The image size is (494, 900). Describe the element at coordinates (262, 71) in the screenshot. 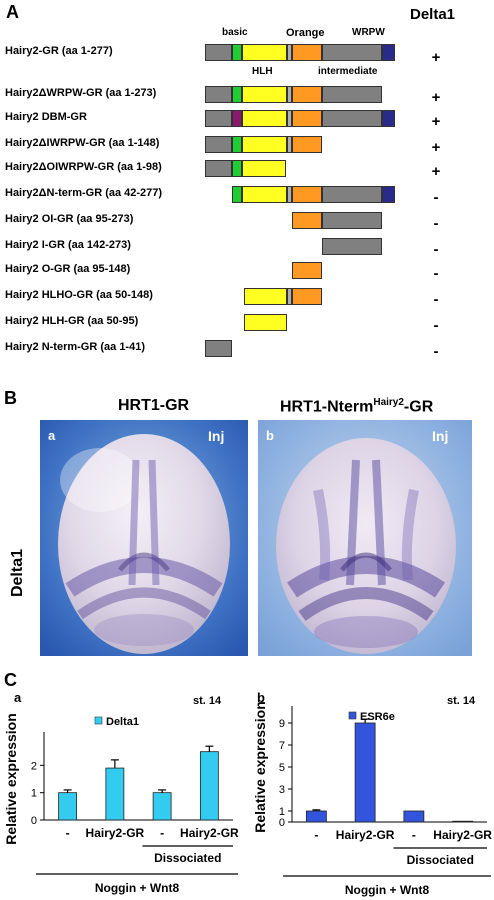

I see `hlh-label: HLH` at that location.